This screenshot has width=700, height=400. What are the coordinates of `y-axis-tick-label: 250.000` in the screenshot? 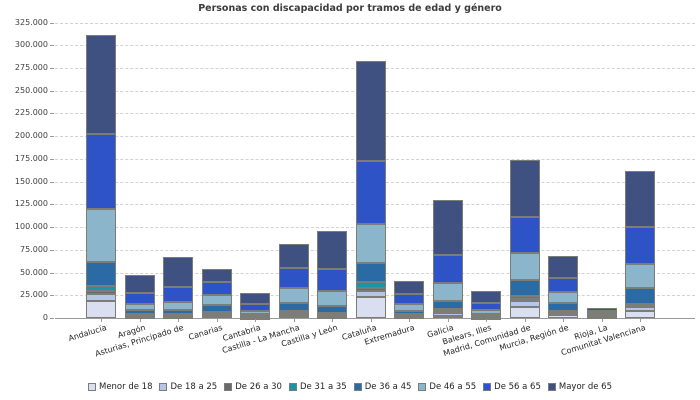 It's located at (31, 90).